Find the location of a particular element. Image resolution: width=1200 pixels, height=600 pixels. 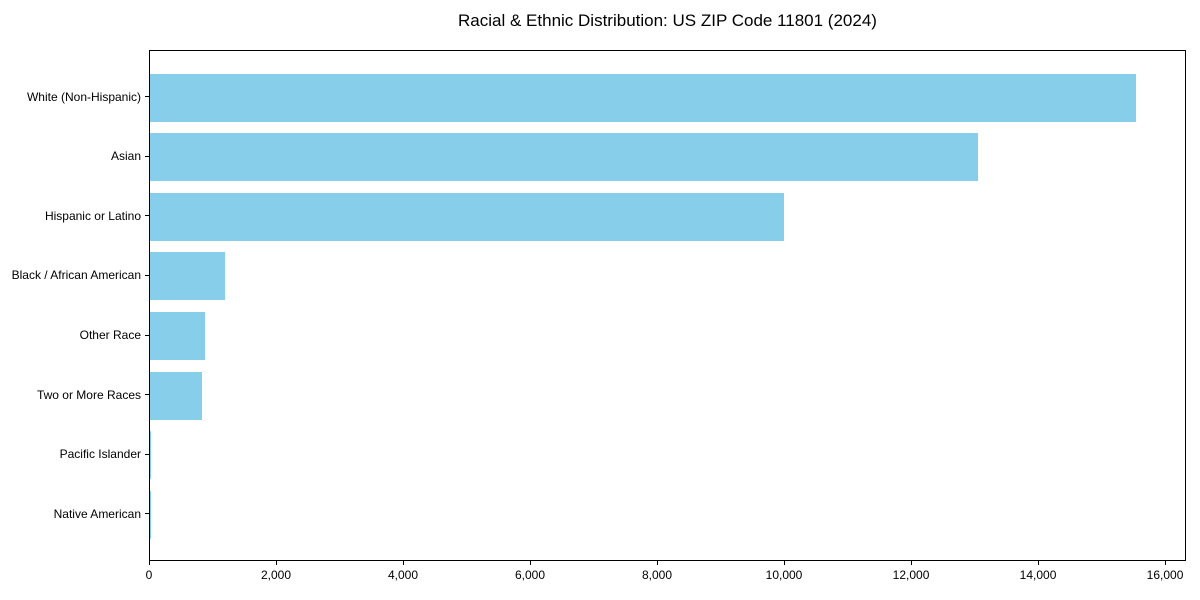

y-label-hispanic-or-latino: Hispanic or Latino is located at coordinates (92, 215).